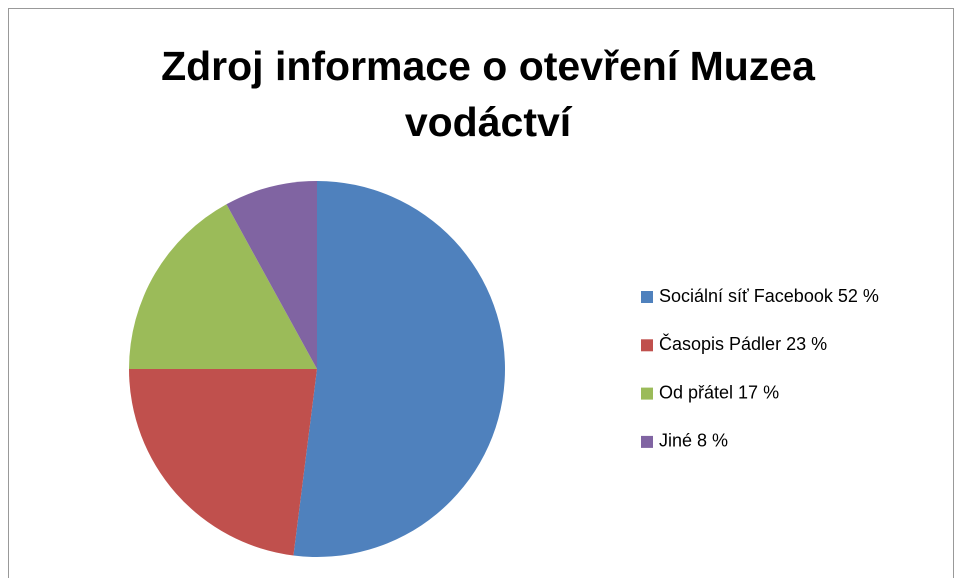 This screenshot has width=957, height=578. Describe the element at coordinates (769, 296) in the screenshot. I see `legend-label: Sociální síť Facebook 52 %` at that location.